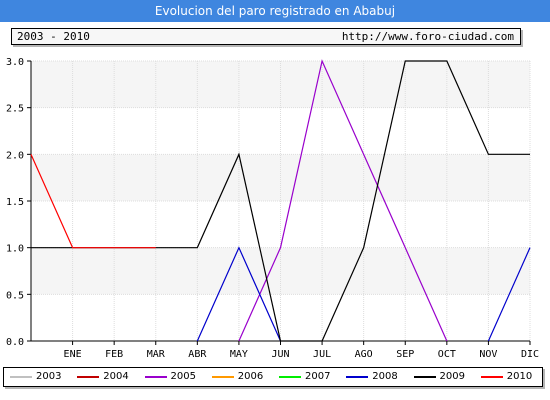 This screenshot has height=400, width=550. I want to click on legend-label: 2006, so click(250, 376).